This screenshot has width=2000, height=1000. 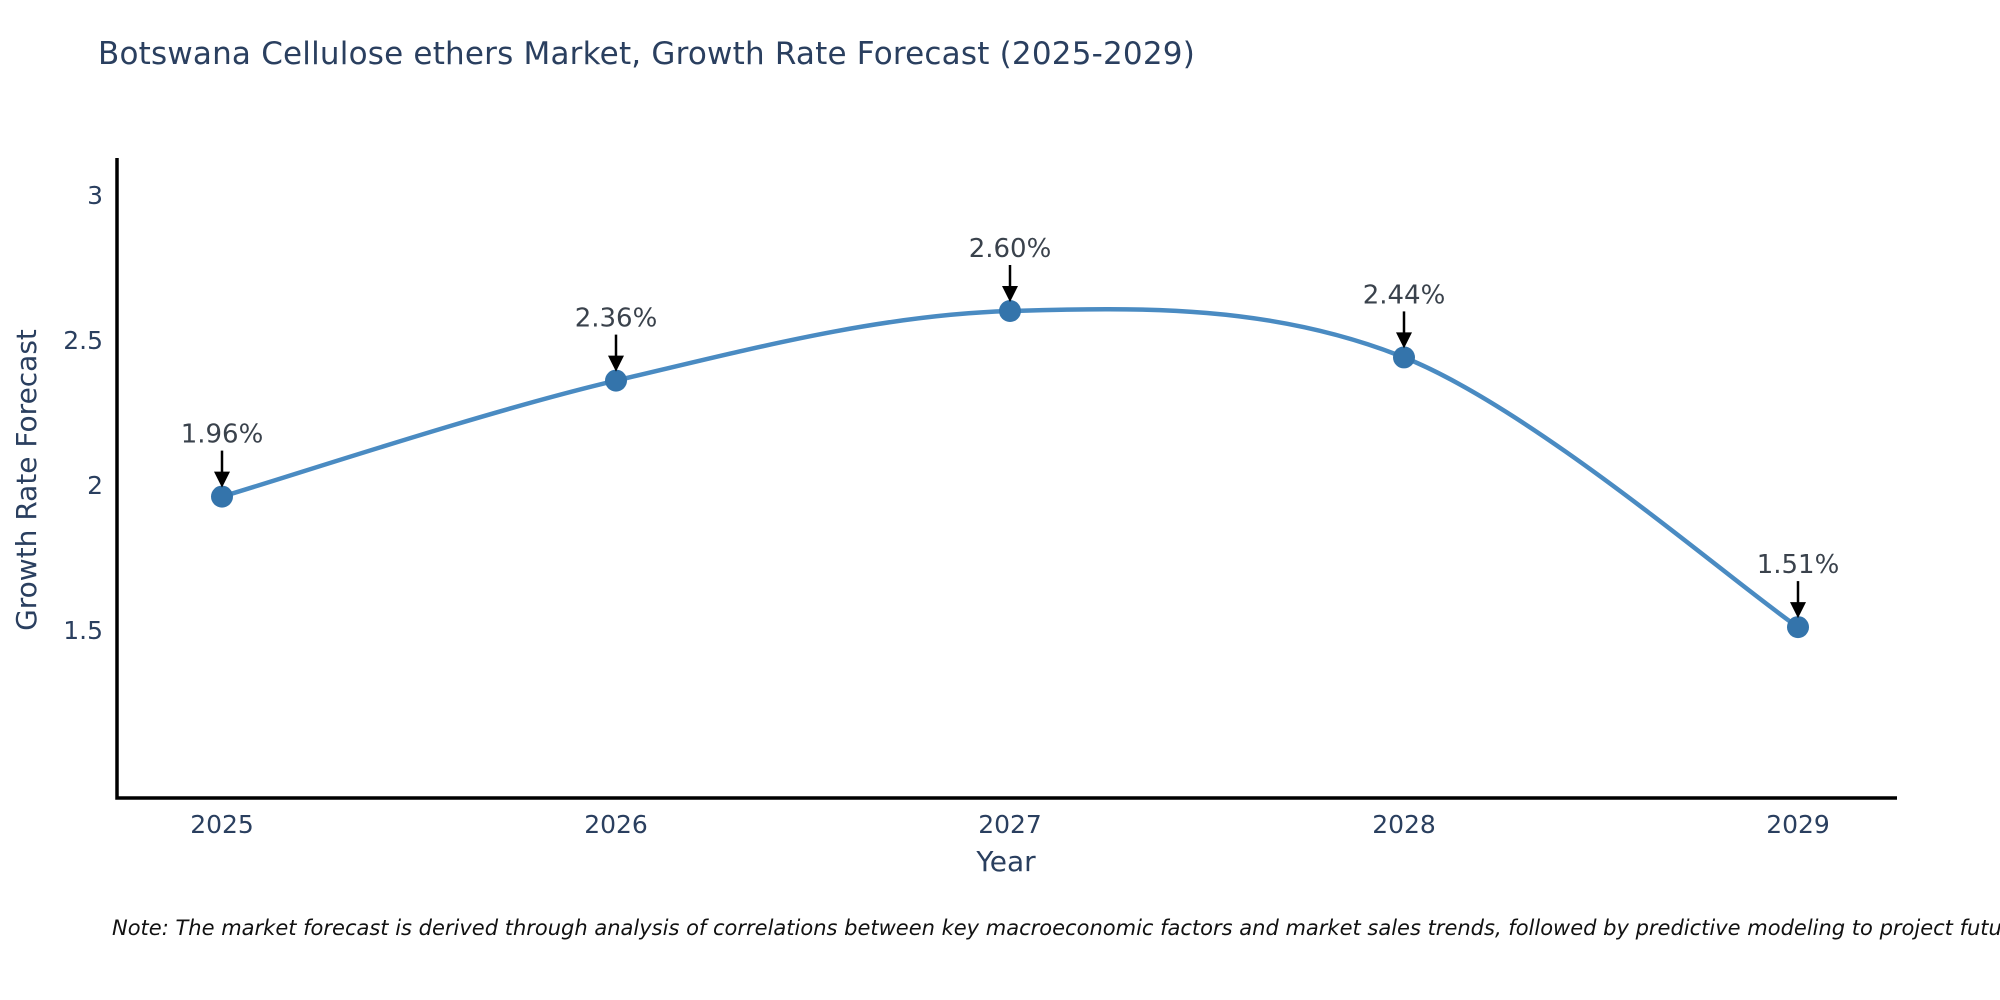 I want to click on x-tick-label: 2028, so click(x=1404, y=824).